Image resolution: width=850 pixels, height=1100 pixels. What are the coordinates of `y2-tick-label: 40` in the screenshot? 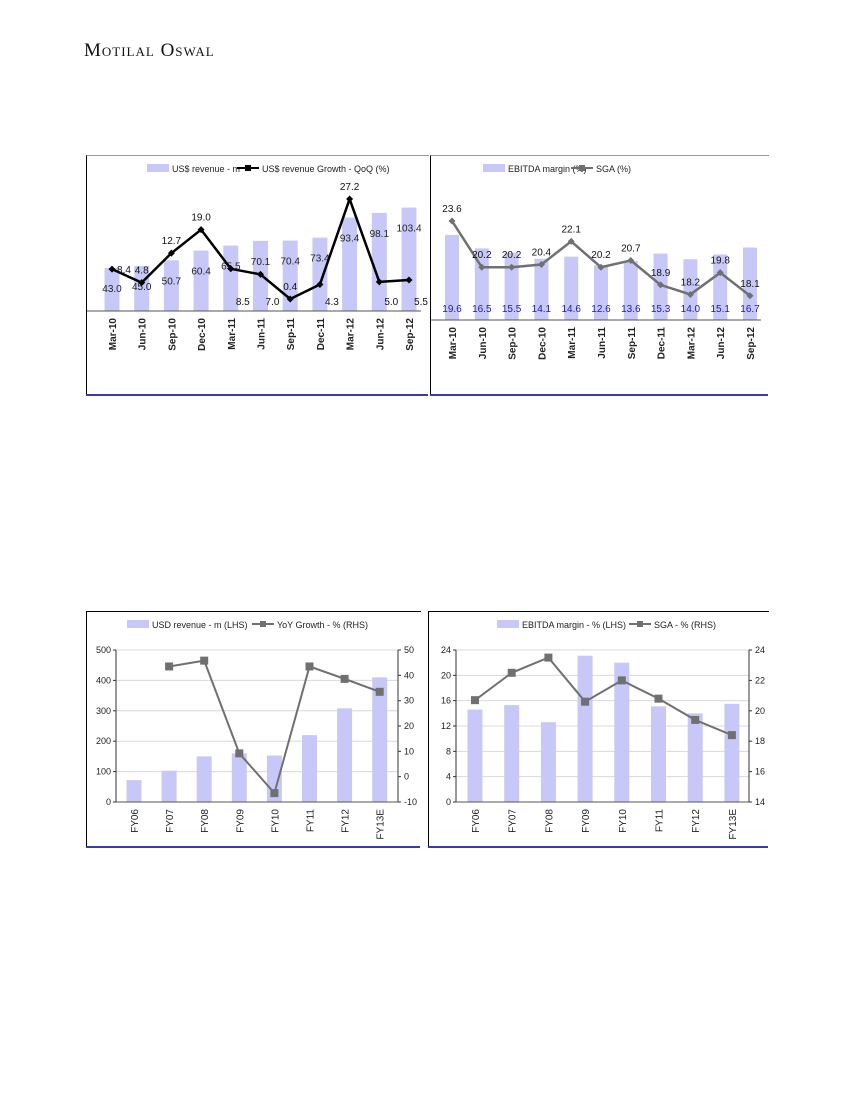 It's located at (409, 675).